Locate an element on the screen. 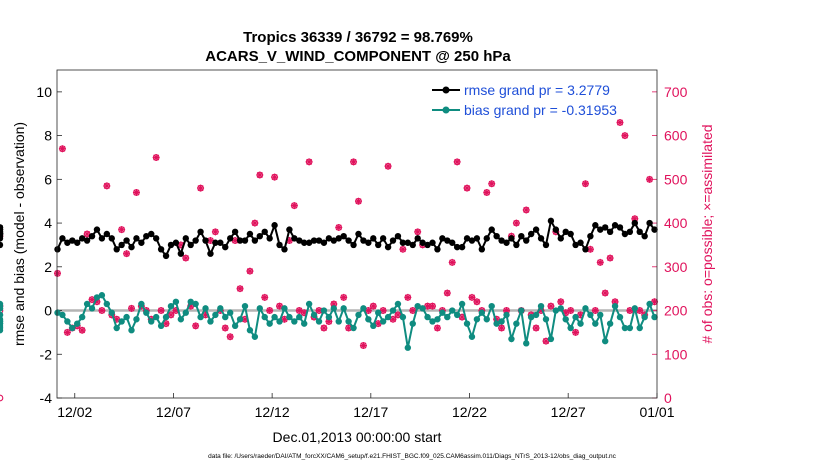 This screenshot has width=830, height=470. x-tick-label: 12/27 is located at coordinates (568, 412).